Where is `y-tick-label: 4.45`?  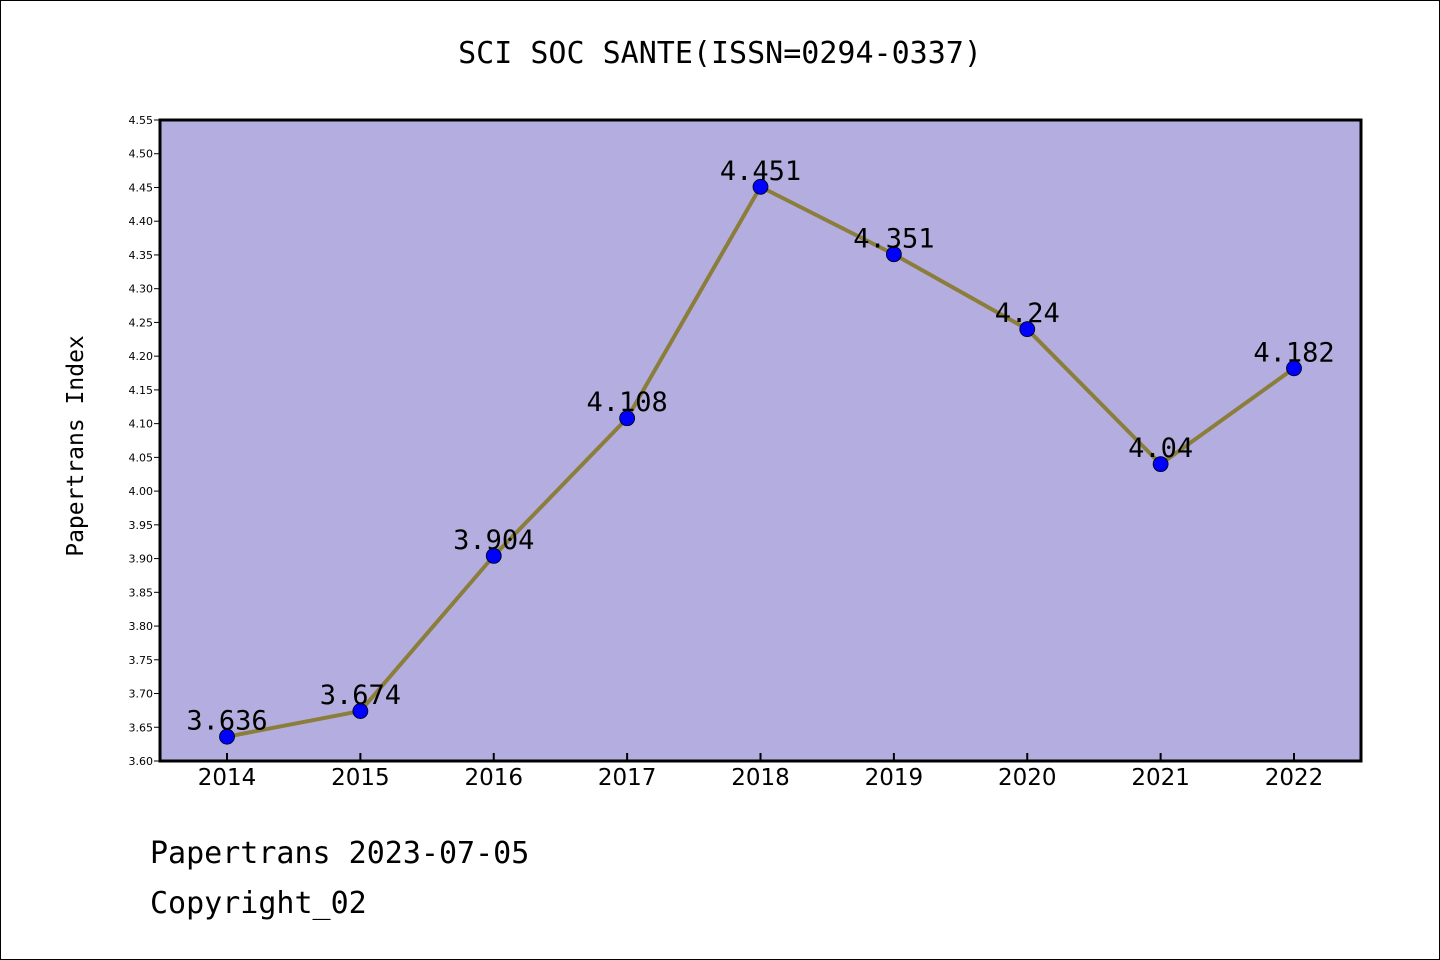 y-tick-label: 4.45 is located at coordinates (141, 187).